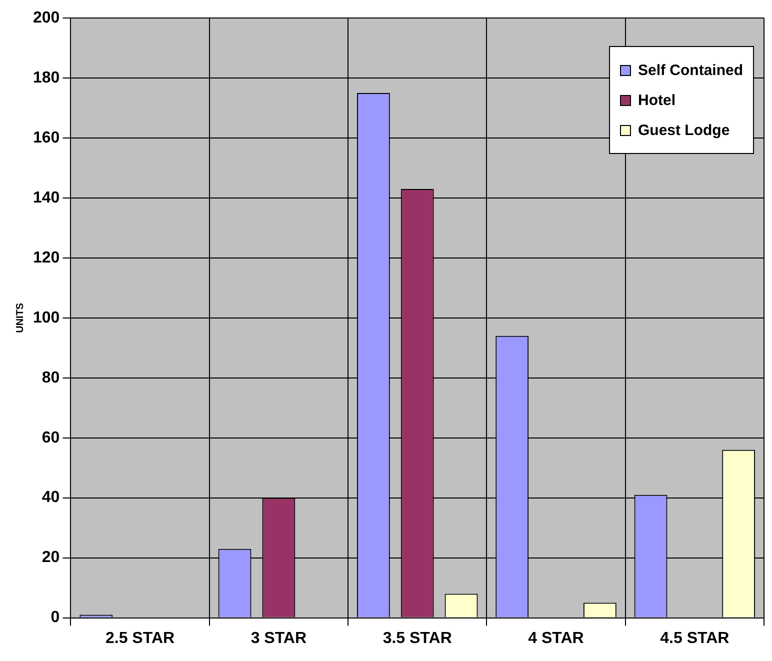 Image resolution: width=772 pixels, height=661 pixels. What do you see at coordinates (46, 257) in the screenshot?
I see `y-tick-label: 120` at bounding box center [46, 257].